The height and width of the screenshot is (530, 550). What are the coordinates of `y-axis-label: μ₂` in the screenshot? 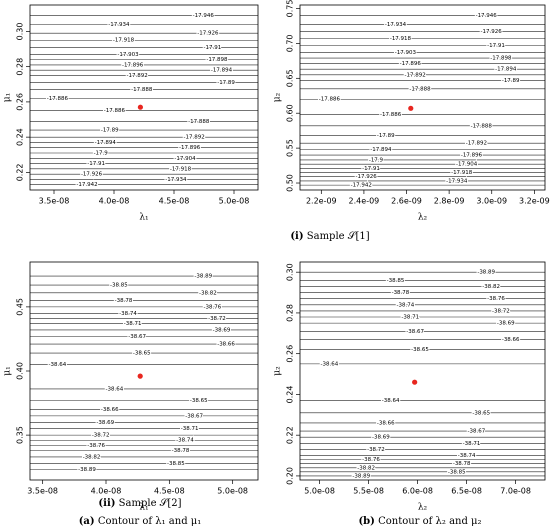 It's located at (278, 371).